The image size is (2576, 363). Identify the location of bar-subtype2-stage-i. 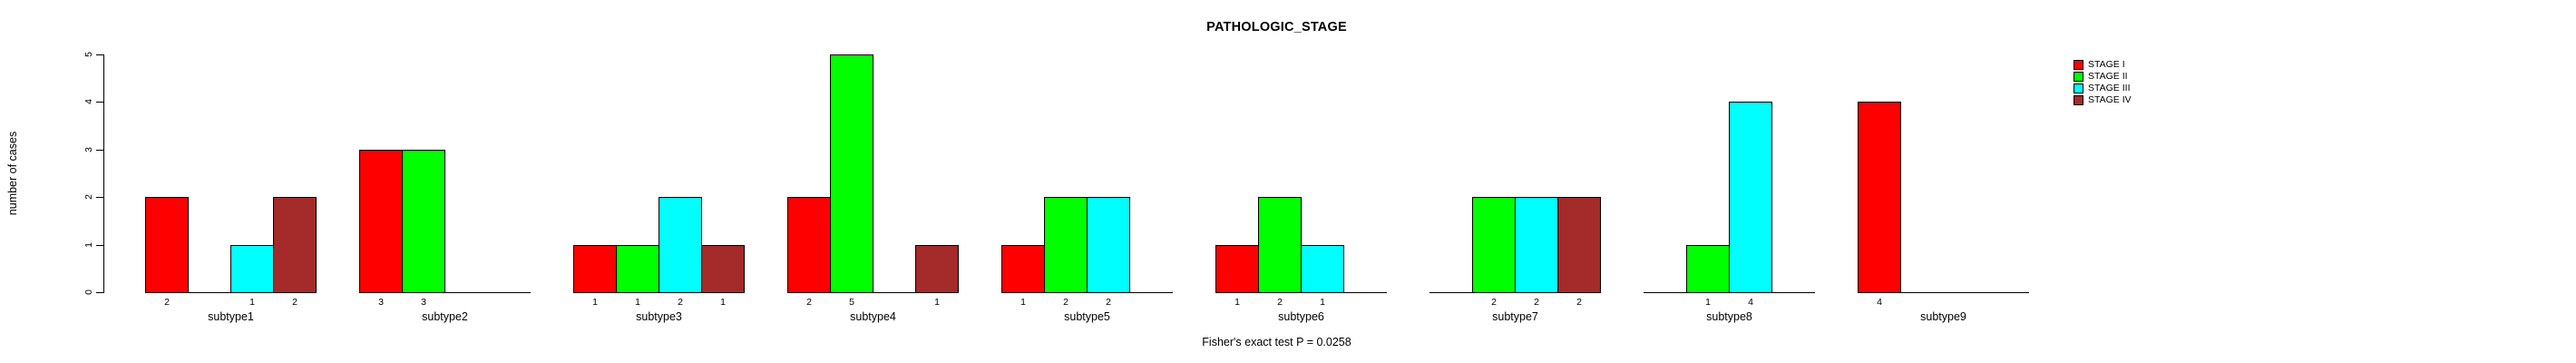
(381, 221).